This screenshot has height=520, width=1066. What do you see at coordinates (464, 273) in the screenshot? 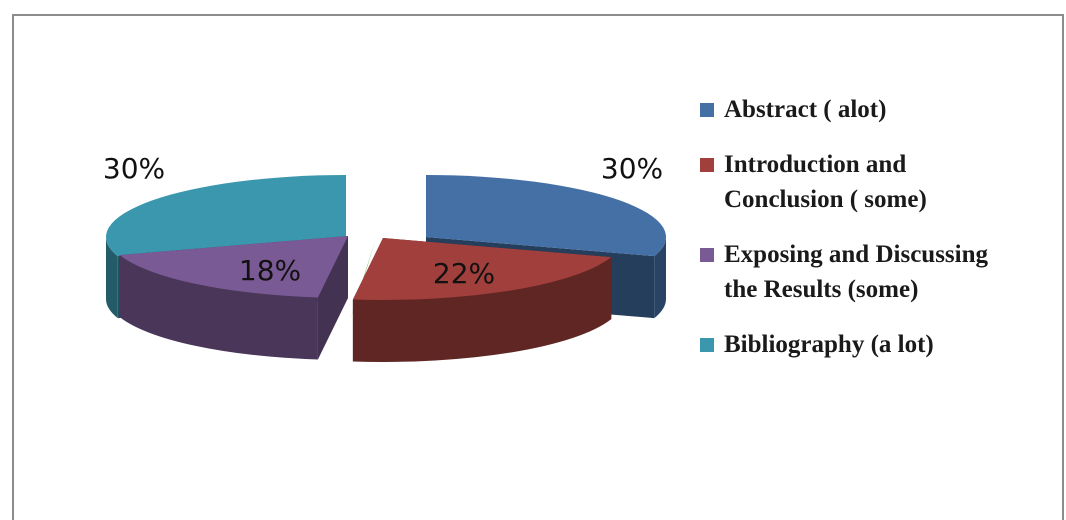
I see `data-label-introduction: 22%` at bounding box center [464, 273].